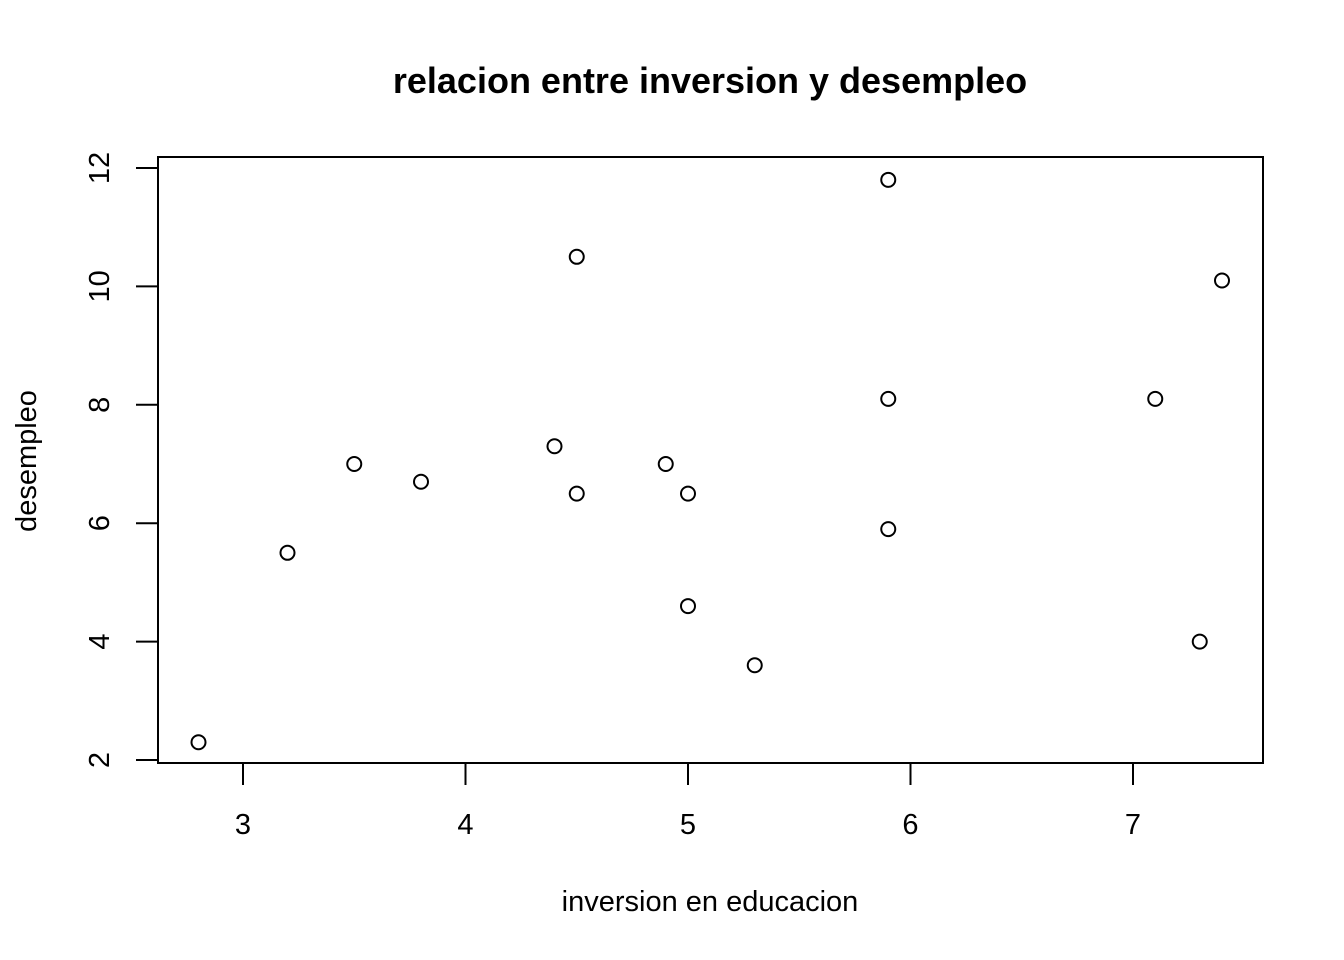 The width and height of the screenshot is (1344, 960). What do you see at coordinates (710, 80) in the screenshot?
I see `chart-title: relacion entre inversion y desempleo` at bounding box center [710, 80].